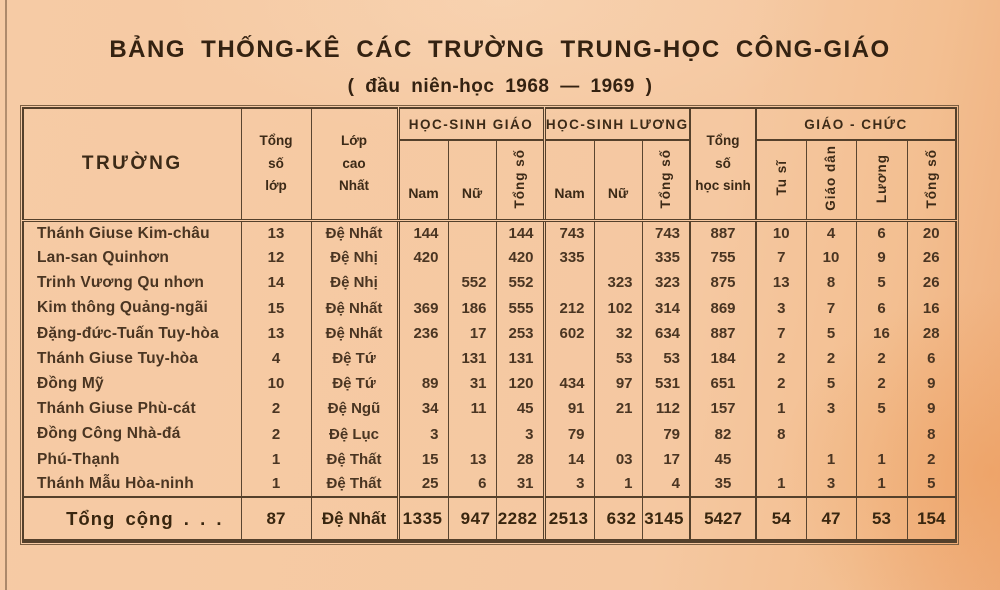 This screenshot has height=590, width=1000. Describe the element at coordinates (723, 165) in the screenshot. I see `col-header-tong-so-hoc-sinh: Tổng số học sinh` at that location.